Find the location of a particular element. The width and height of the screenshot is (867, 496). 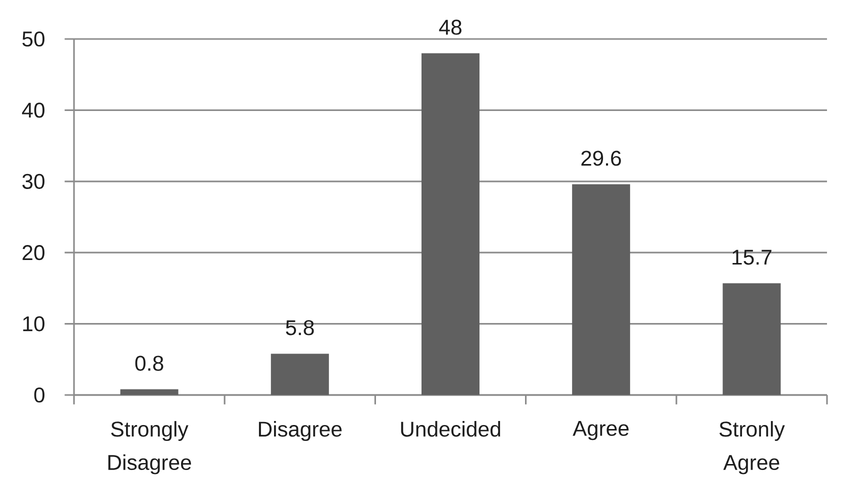

y-tick-label: 30 is located at coordinates (33, 181).